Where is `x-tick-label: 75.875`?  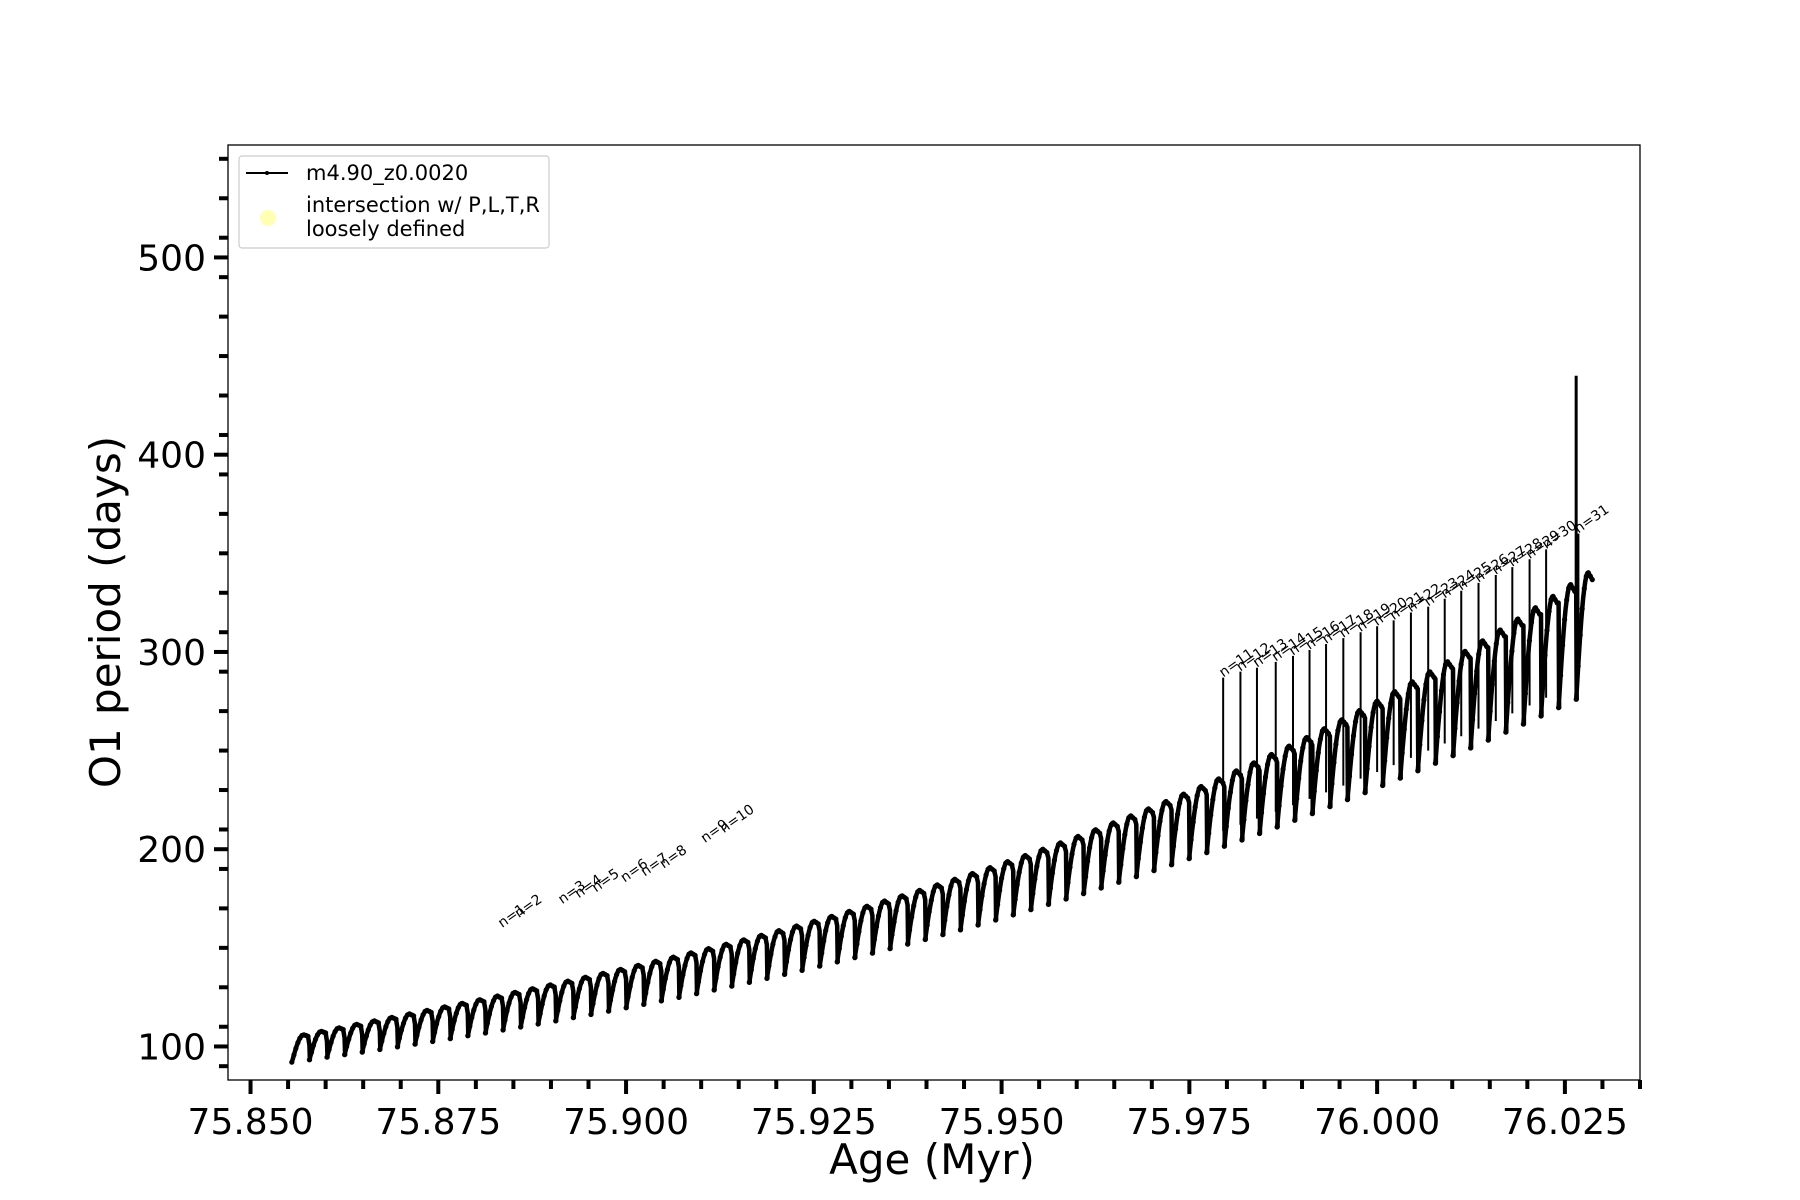
x-tick-label: 75.875 is located at coordinates (438, 1122).